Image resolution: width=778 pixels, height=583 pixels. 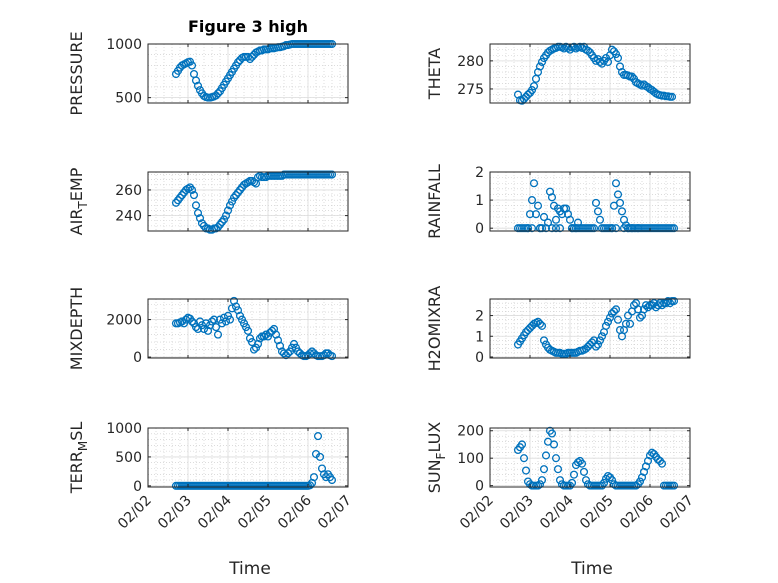 What do you see at coordinates (78, 201) in the screenshot?
I see `y-axis-label: AIRTEMP` at bounding box center [78, 201].